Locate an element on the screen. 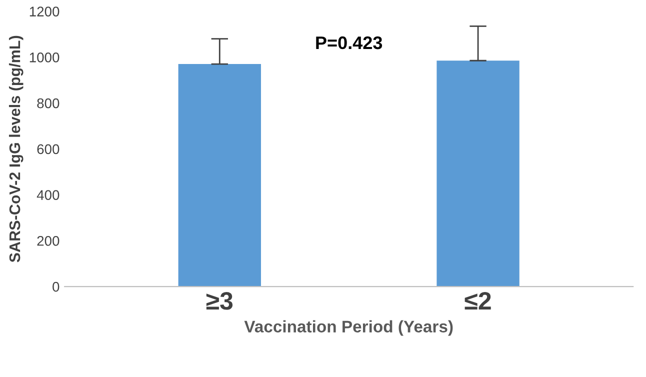 The height and width of the screenshot is (377, 646). y-tick-label: 0 is located at coordinates (56, 287).